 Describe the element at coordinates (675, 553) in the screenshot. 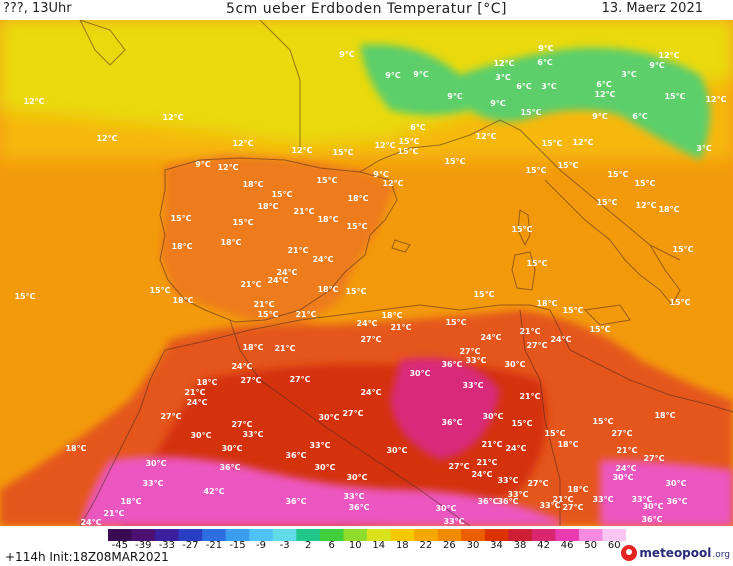

I see `meteopool-logo: meteopool .org` at that location.